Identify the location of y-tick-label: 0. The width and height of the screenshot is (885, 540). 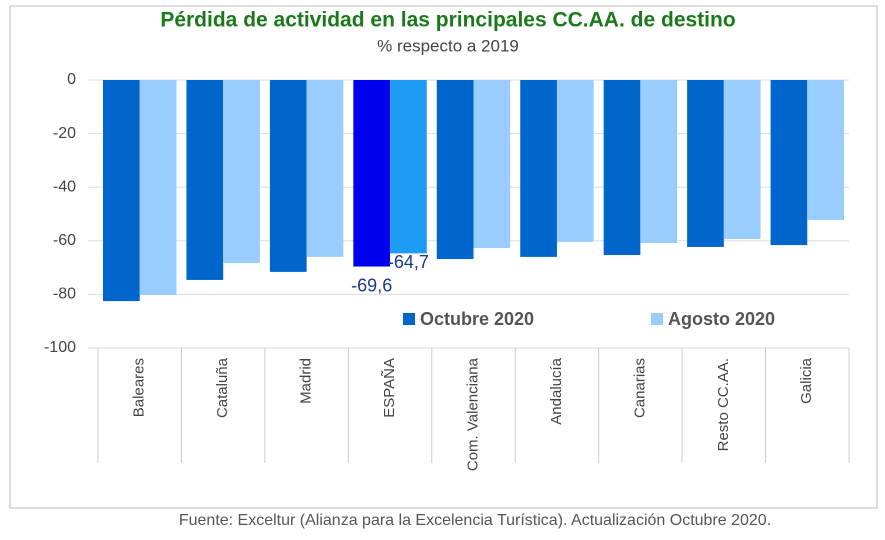
(71, 79).